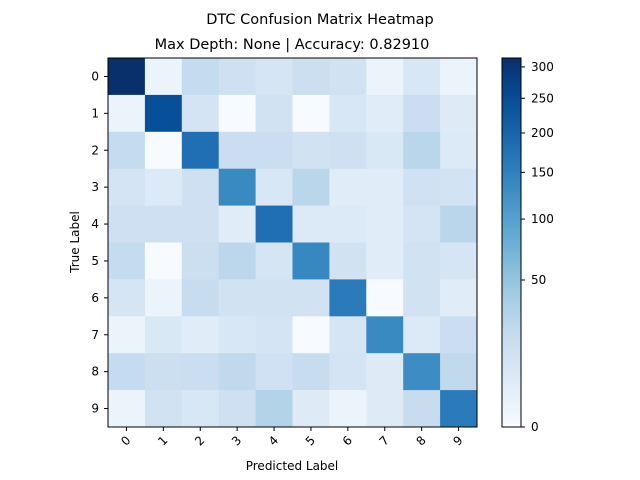  I want to click on y-tick-label: 7, so click(95, 335).